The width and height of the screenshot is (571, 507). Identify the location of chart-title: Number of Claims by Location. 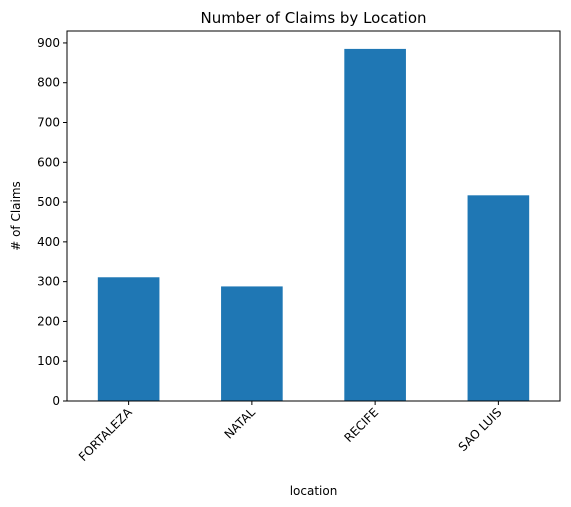
(313, 18).